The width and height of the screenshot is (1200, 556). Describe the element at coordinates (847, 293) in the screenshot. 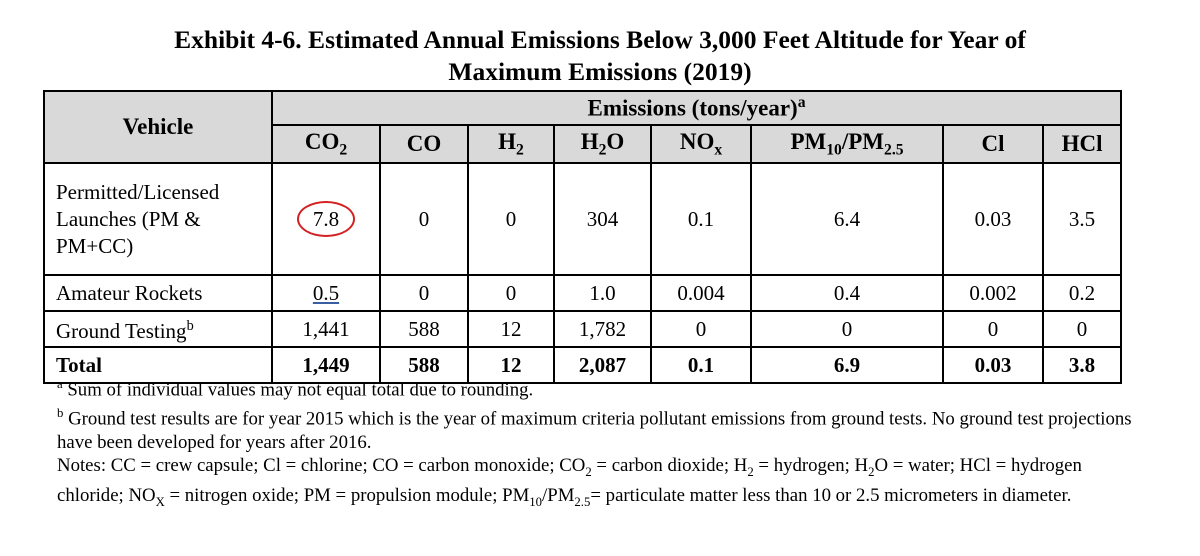

I see `table-cell: 0.4` at that location.